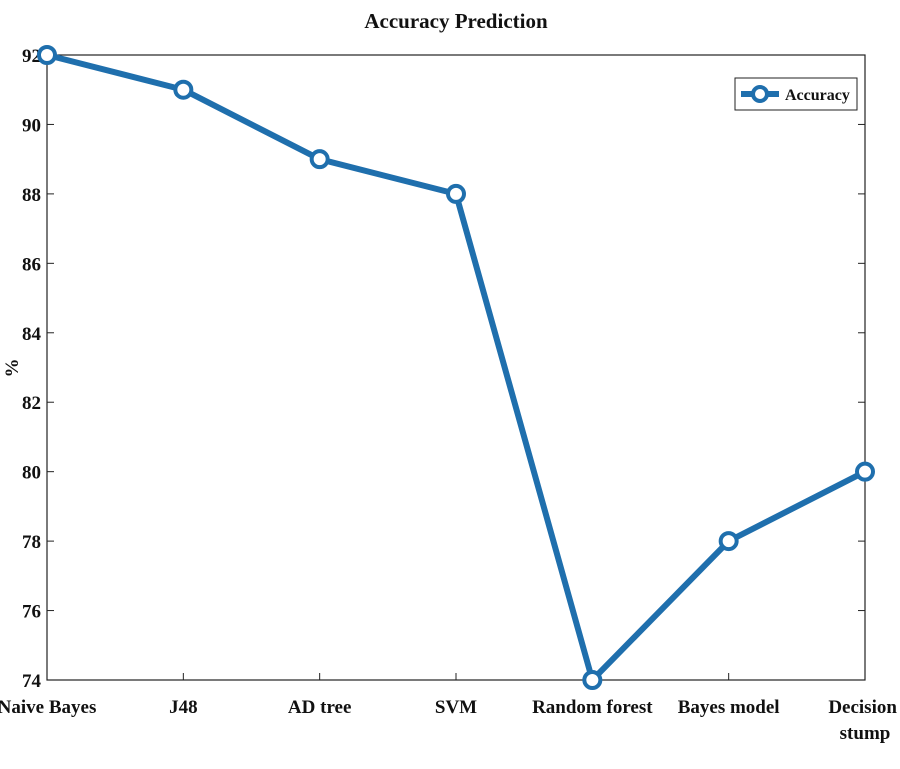  What do you see at coordinates (183, 707) in the screenshot?
I see `x-tick-label: J48` at bounding box center [183, 707].